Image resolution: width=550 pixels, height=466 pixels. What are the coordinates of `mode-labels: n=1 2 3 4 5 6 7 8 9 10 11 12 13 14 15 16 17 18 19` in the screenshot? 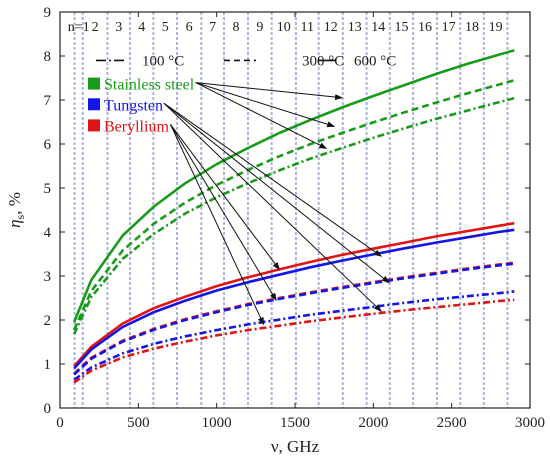 It's located at (285, 27).